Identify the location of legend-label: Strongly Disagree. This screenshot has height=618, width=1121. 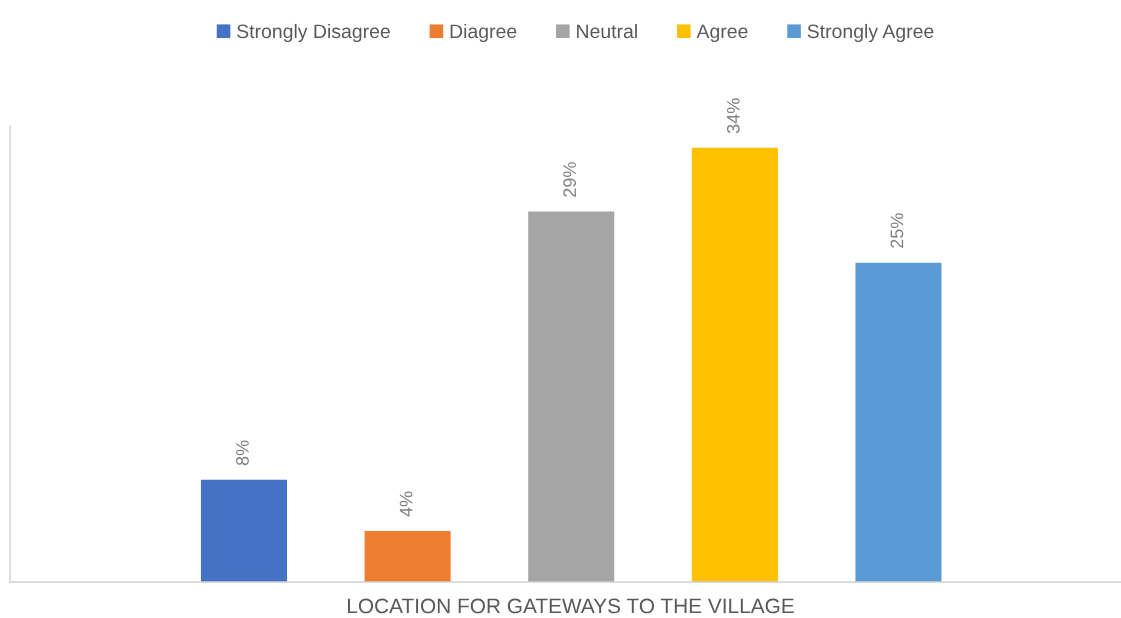
(313, 33).